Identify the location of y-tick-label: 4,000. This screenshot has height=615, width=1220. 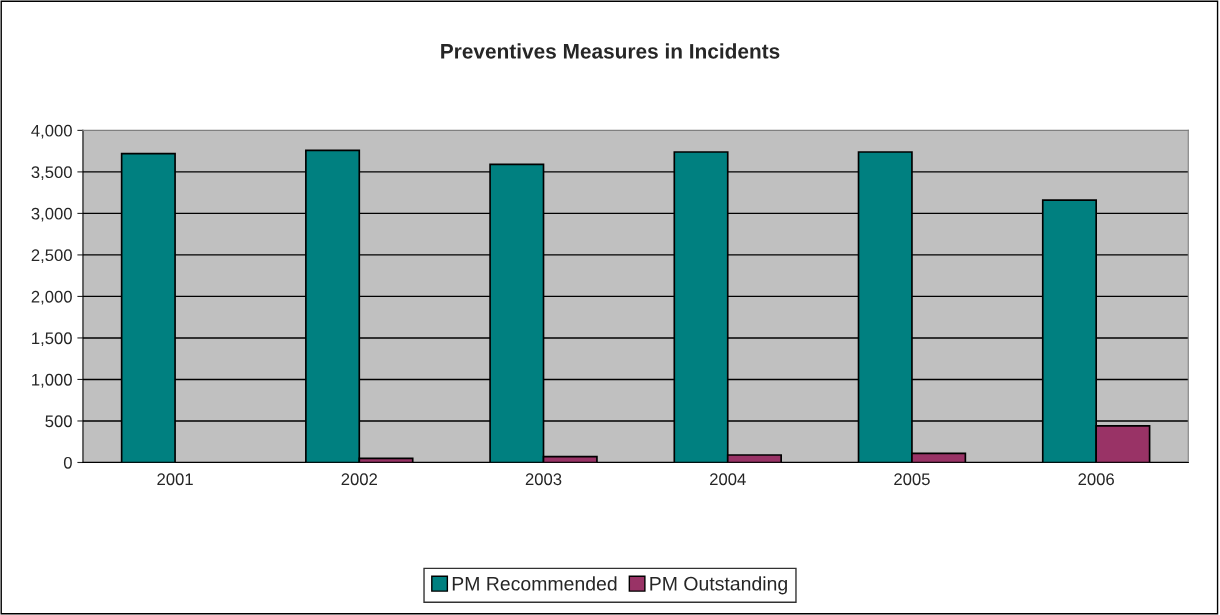
(51, 131).